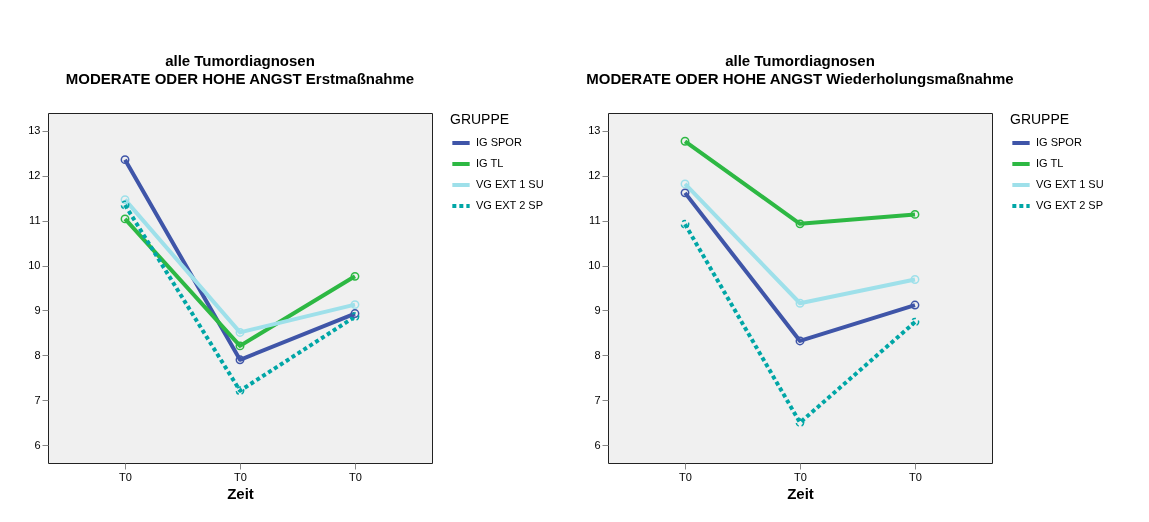 The width and height of the screenshot is (1149, 522). I want to click on chart-subtitle: MODERATE ODER HOHE ANGST Erstmaßnahme, so click(240, 78).